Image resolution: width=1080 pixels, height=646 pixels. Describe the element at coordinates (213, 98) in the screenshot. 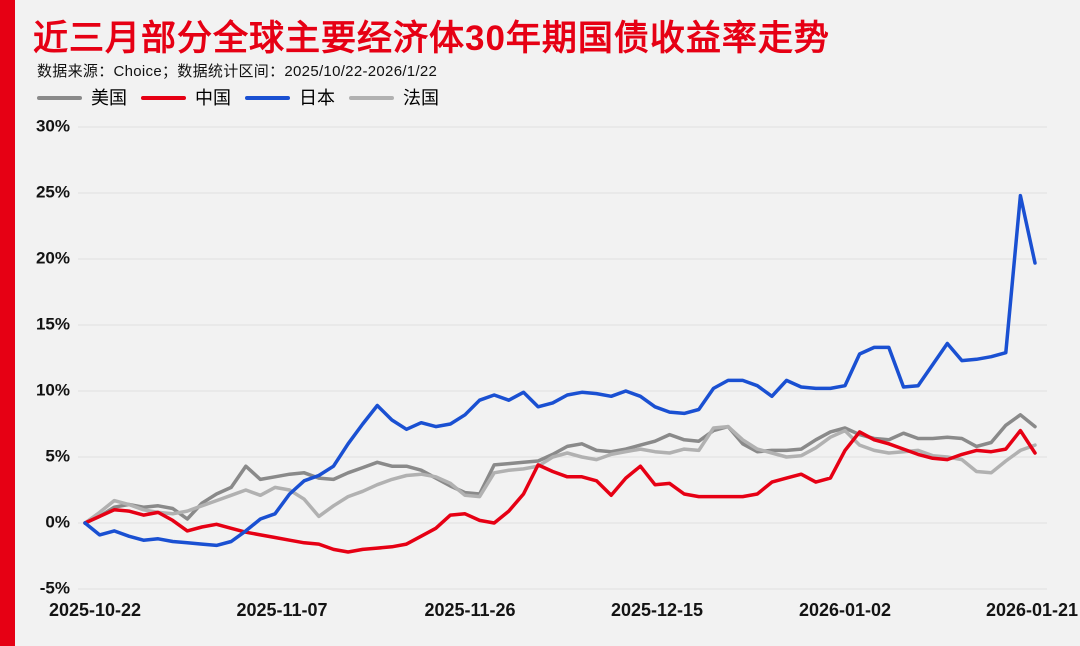

I see `legend-label-china: 中国` at that location.